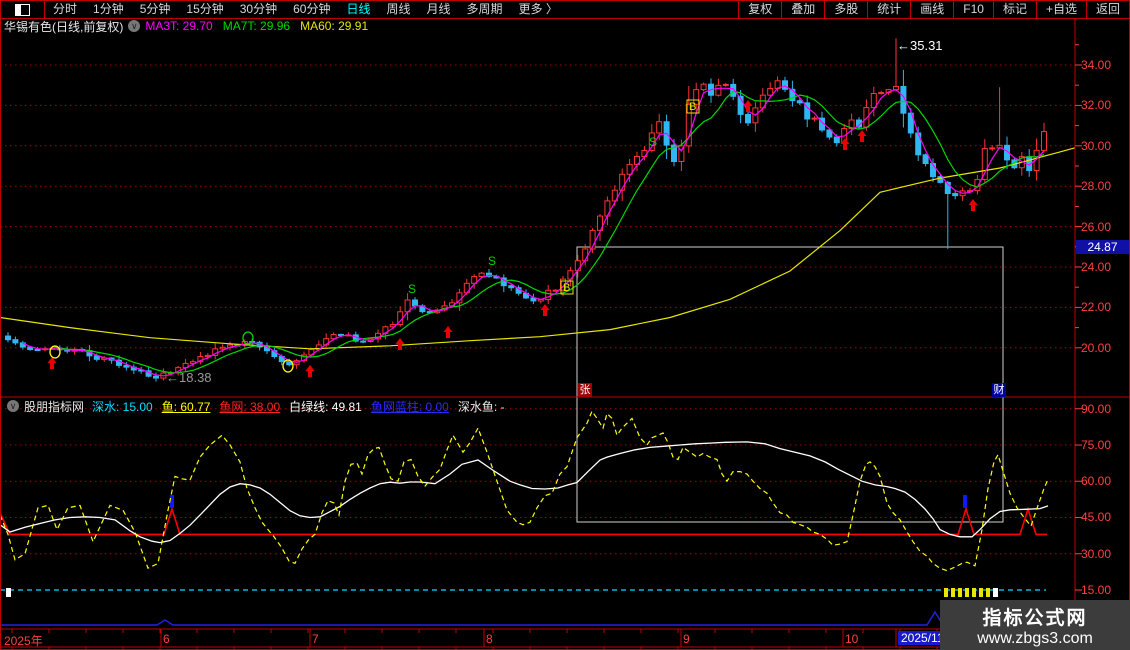 The image size is (1130, 650). I want to click on tool-item: 复权, so click(759, 9).